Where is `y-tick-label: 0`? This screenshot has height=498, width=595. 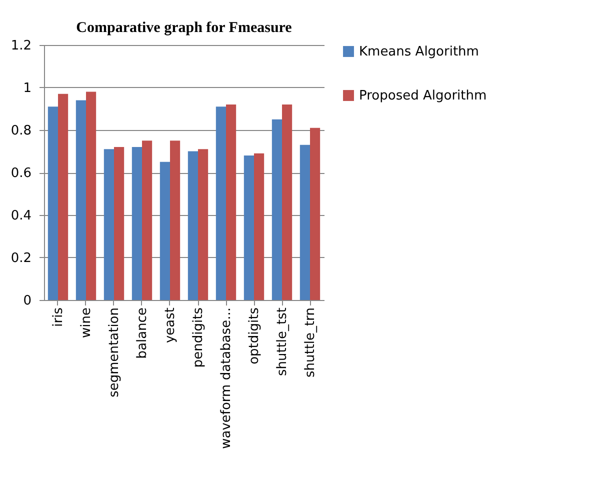
y-tick-label: 0 is located at coordinates (27, 301).